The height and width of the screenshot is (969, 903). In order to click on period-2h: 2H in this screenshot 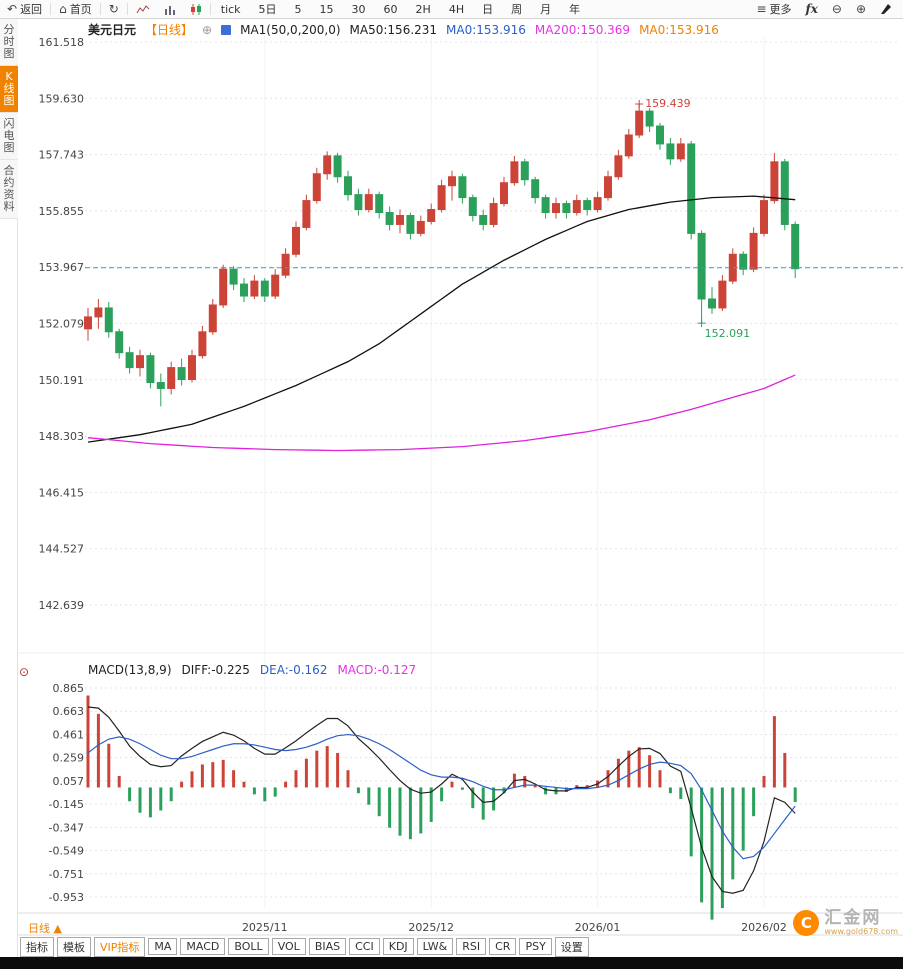, I will do `click(423, 9)`.